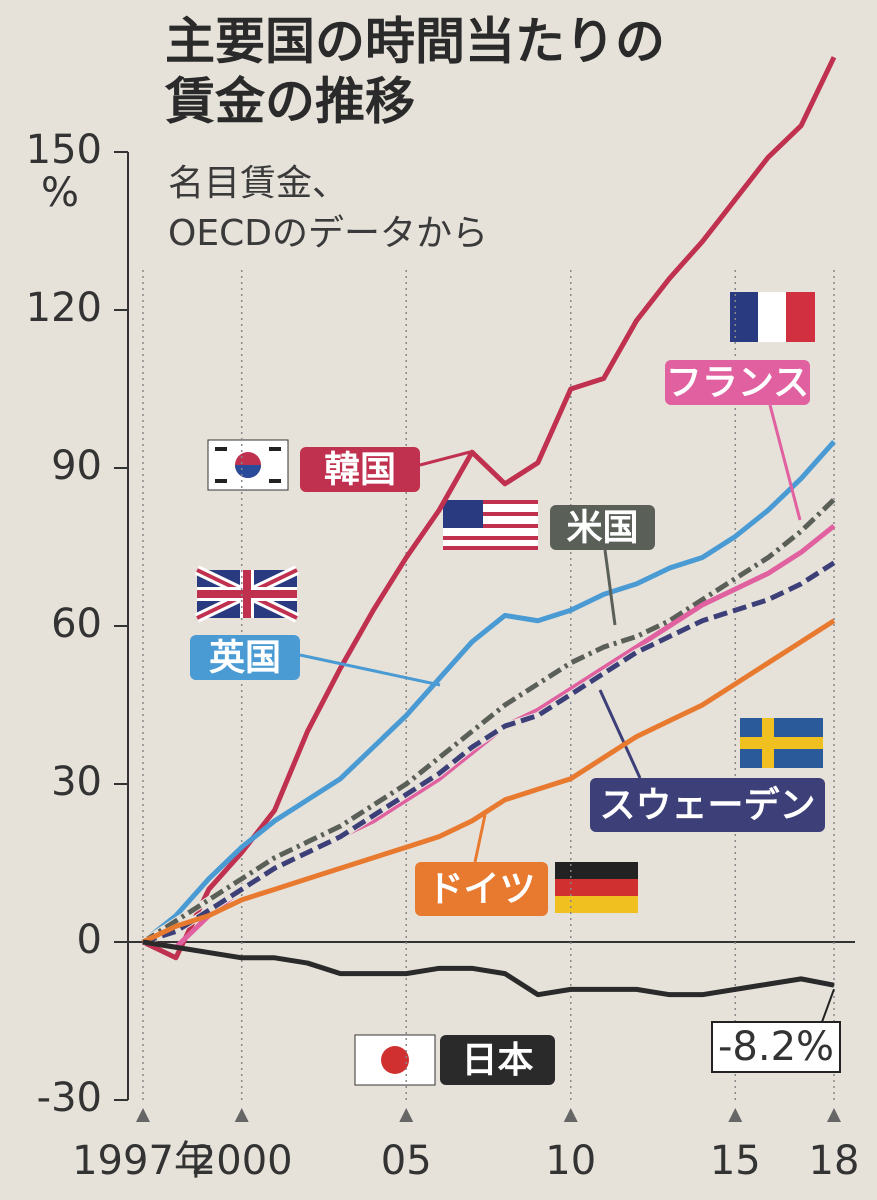  I want to click on x-tick-label: 1997年, so click(143, 1161).